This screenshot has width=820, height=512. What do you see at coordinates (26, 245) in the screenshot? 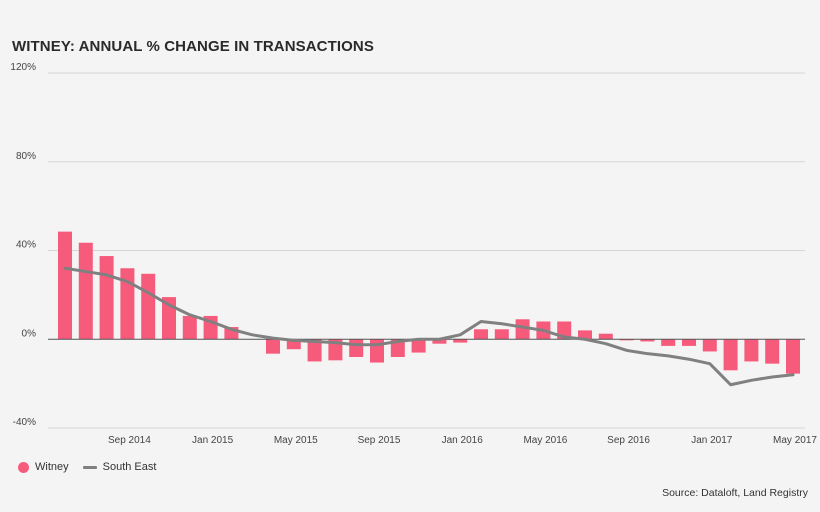
I see `y-tick-label: 40%` at bounding box center [26, 245].